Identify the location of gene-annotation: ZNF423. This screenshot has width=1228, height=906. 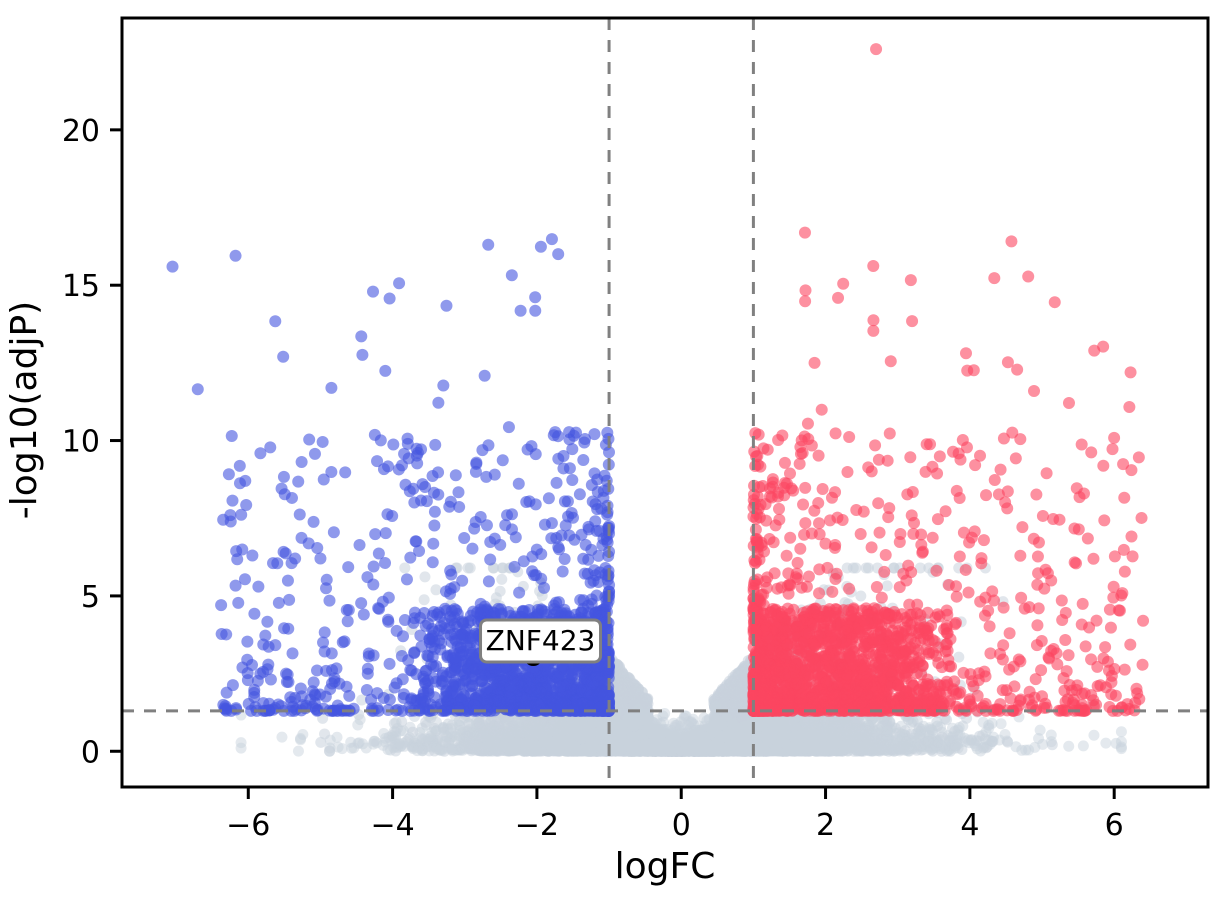
(541, 642).